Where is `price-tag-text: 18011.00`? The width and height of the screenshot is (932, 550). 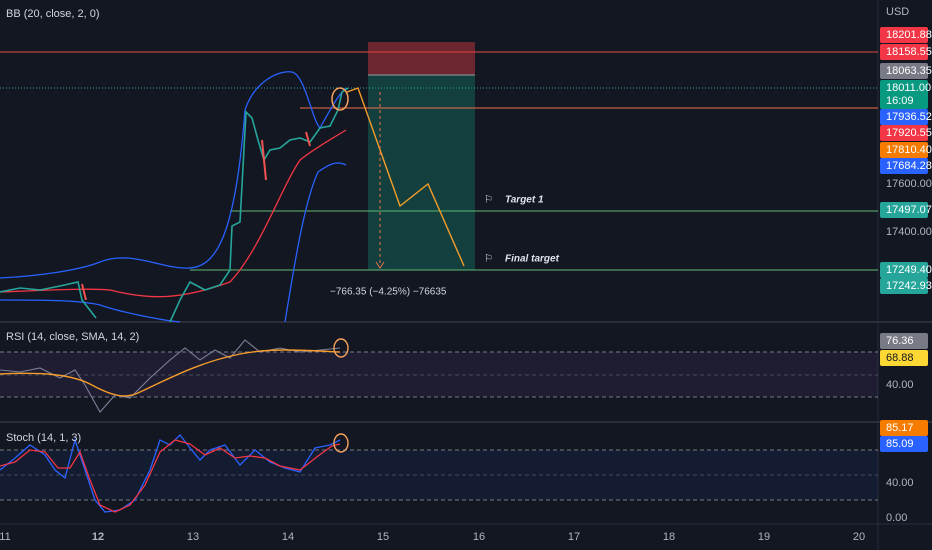
price-tag-text: 18011.00 is located at coordinates (908, 88).